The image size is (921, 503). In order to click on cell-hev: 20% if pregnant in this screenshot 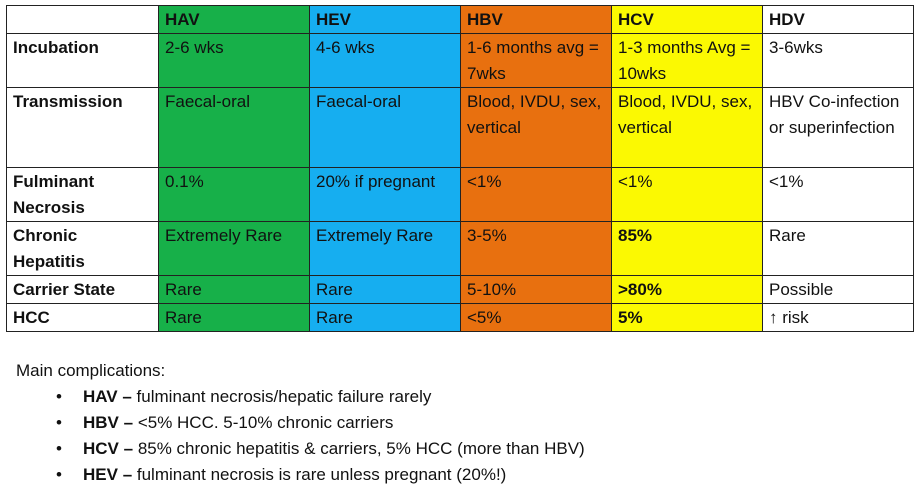, I will do `click(385, 194)`.